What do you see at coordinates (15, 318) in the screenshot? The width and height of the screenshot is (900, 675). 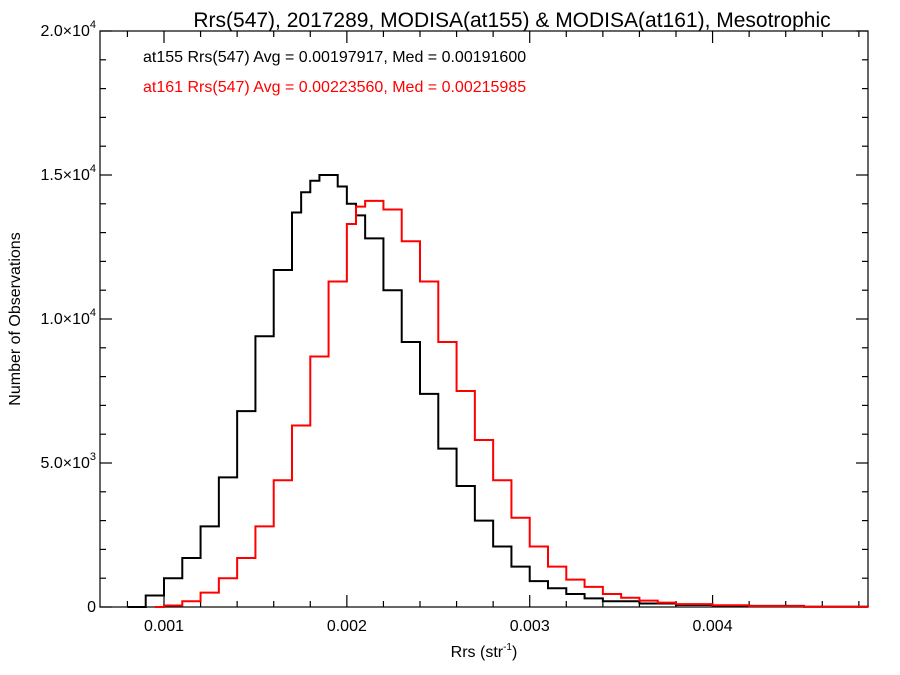 I see `y-axis-label: Number of Observations` at bounding box center [15, 318].